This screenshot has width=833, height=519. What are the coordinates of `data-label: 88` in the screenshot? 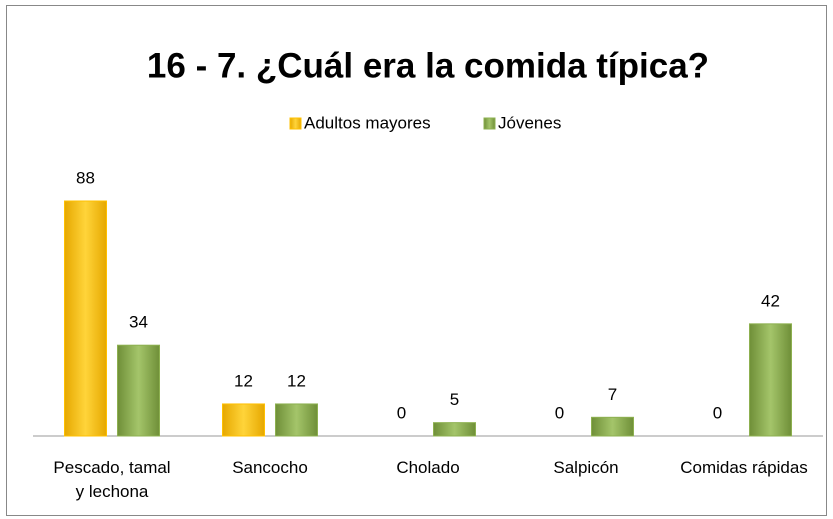 It's located at (85, 177).